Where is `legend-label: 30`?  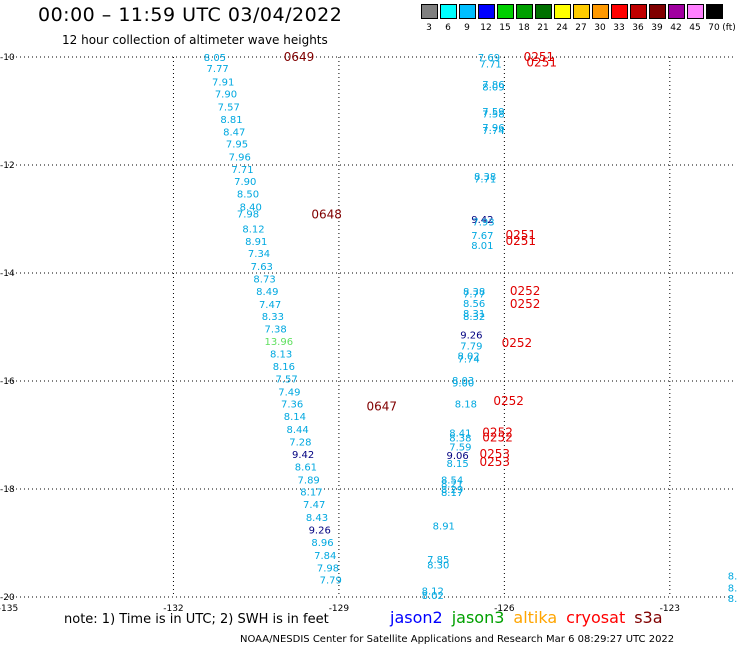
legend-label: 30 is located at coordinates (600, 28).